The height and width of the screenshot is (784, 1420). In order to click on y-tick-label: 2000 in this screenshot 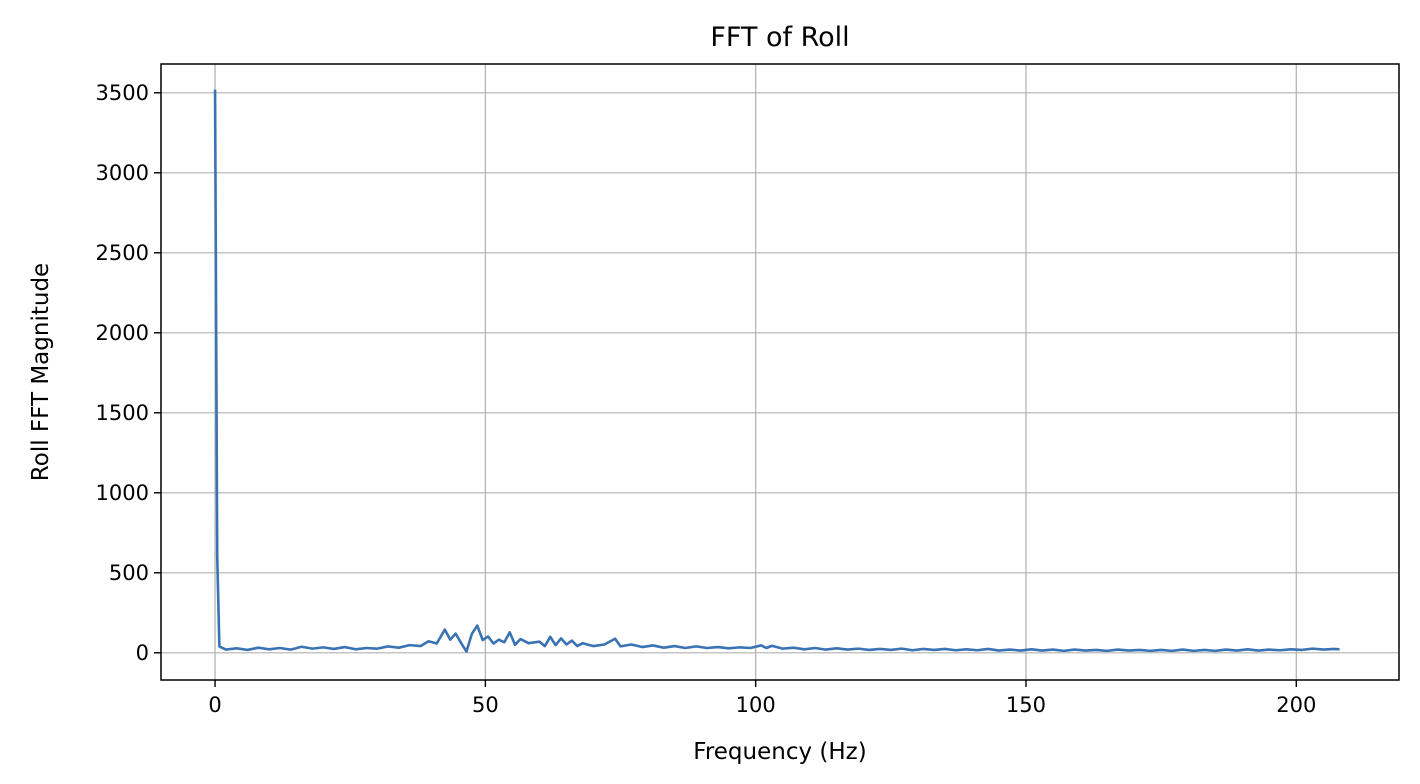, I will do `click(122, 333)`.